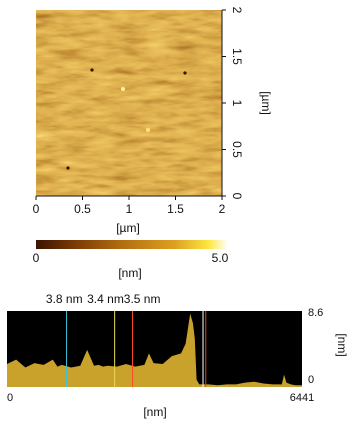 The width and height of the screenshot is (352, 425). I want to click on profile-x-tick-label: 6441, so click(302, 398).